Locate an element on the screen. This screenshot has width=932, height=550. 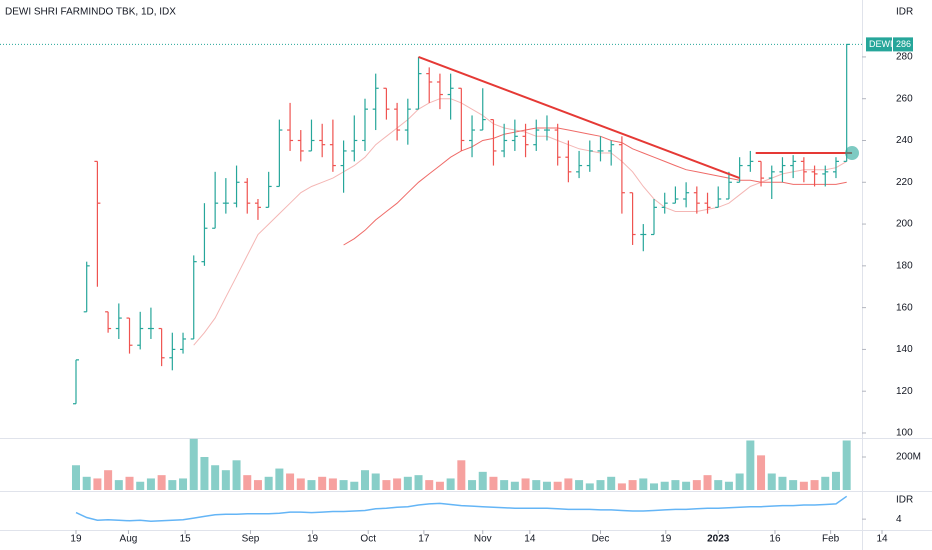
alert-dot is located at coordinates (852, 153).